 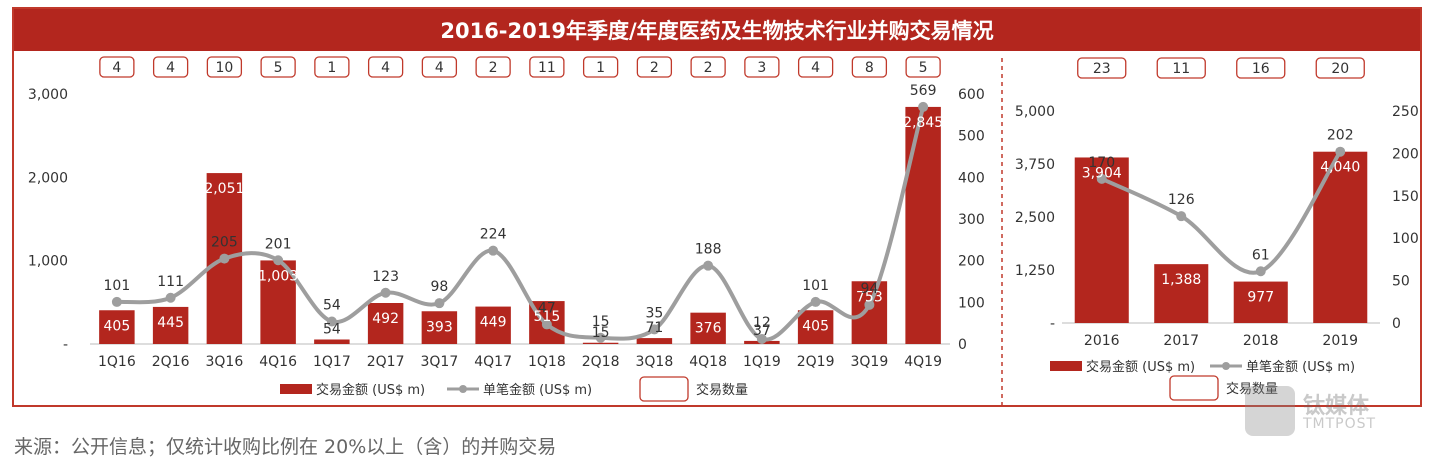 I want to click on chart1-bar-value-label: 753, so click(x=869, y=297).